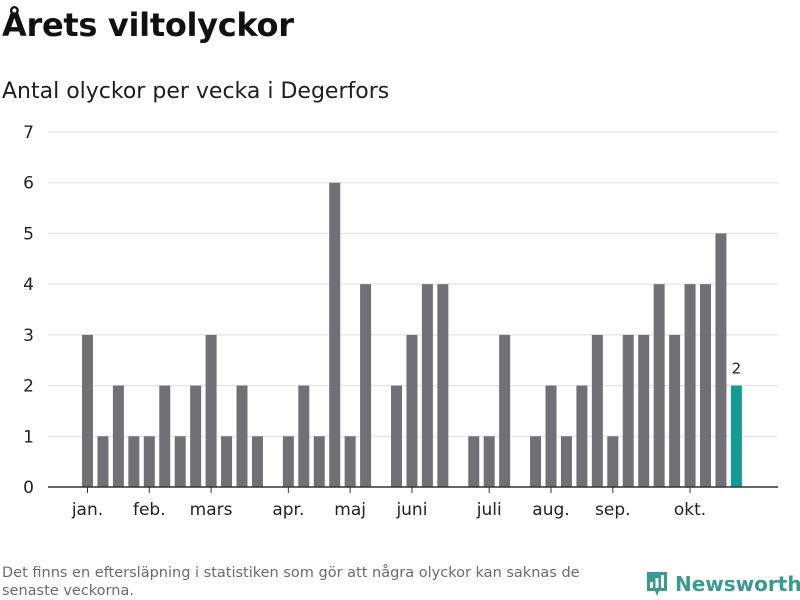 The width and height of the screenshot is (800, 600). I want to click on chart-title: Årets viltolyckor, so click(148, 25).